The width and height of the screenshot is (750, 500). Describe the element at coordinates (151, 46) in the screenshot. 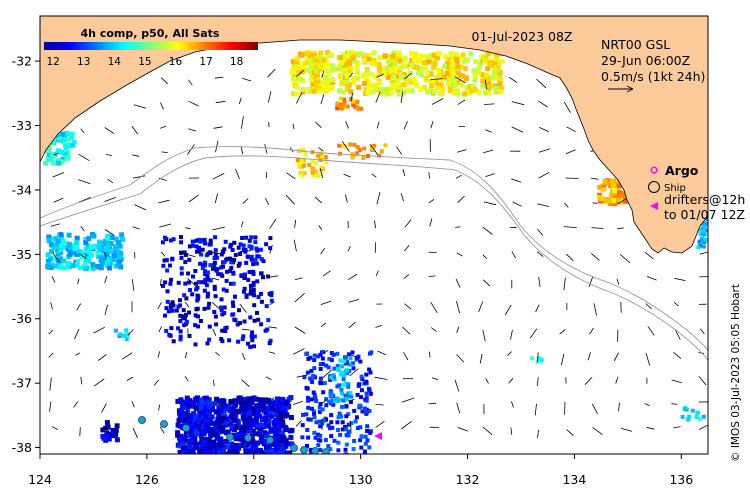

I see `colorbar-gradient` at that location.